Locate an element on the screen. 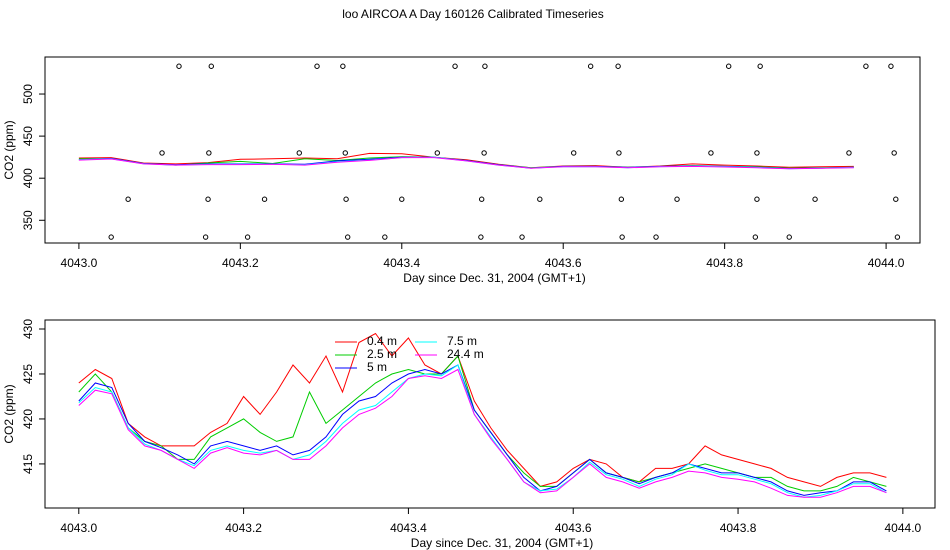 The width and height of the screenshot is (950, 550). y-tick-label: 350 is located at coordinates (28, 220).